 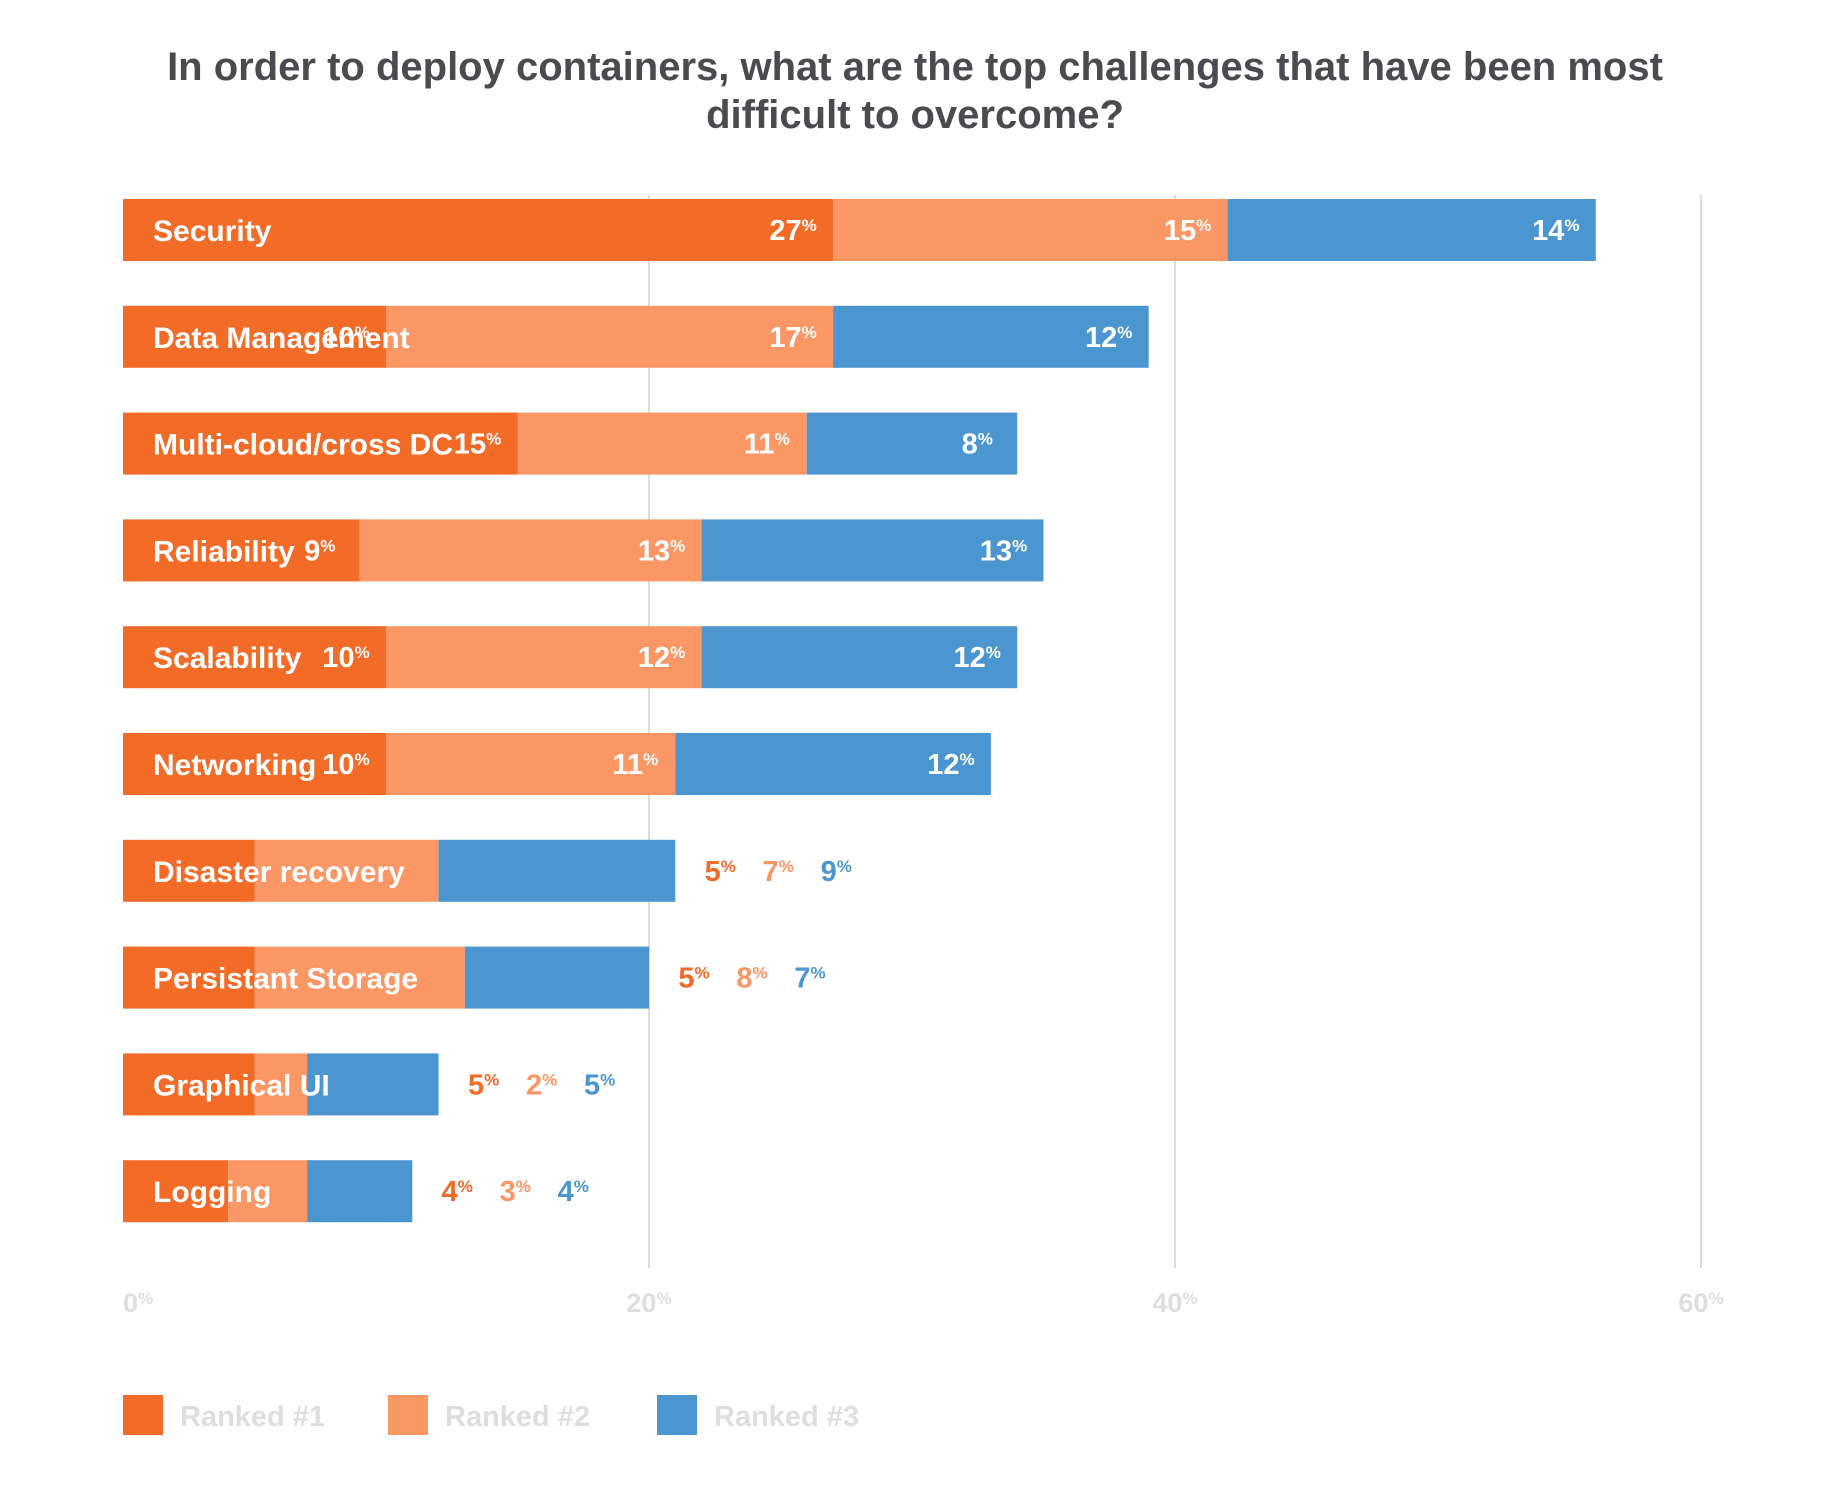 What do you see at coordinates (792, 231) in the screenshot?
I see `value-label: 27%` at bounding box center [792, 231].